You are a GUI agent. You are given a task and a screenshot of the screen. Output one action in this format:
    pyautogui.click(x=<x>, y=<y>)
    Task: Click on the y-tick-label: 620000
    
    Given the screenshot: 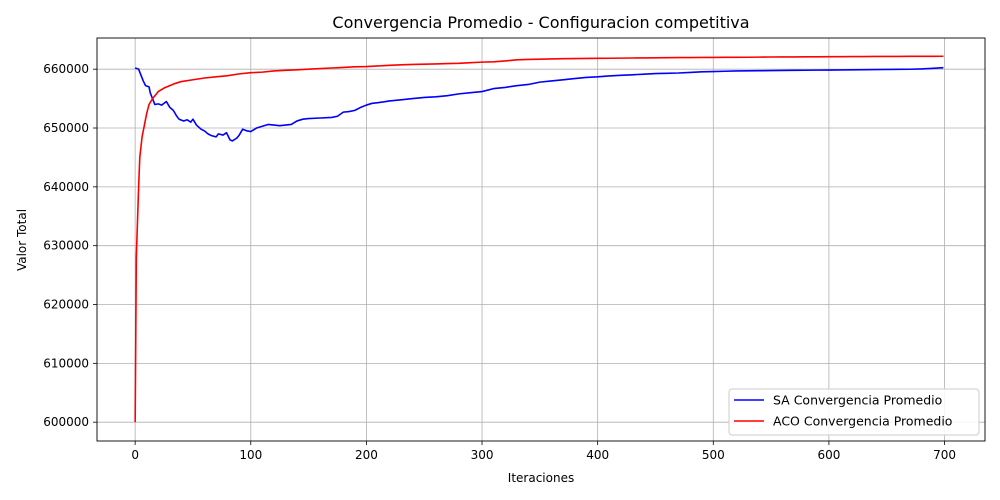 What is the action you would take?
    pyautogui.click(x=66, y=305)
    